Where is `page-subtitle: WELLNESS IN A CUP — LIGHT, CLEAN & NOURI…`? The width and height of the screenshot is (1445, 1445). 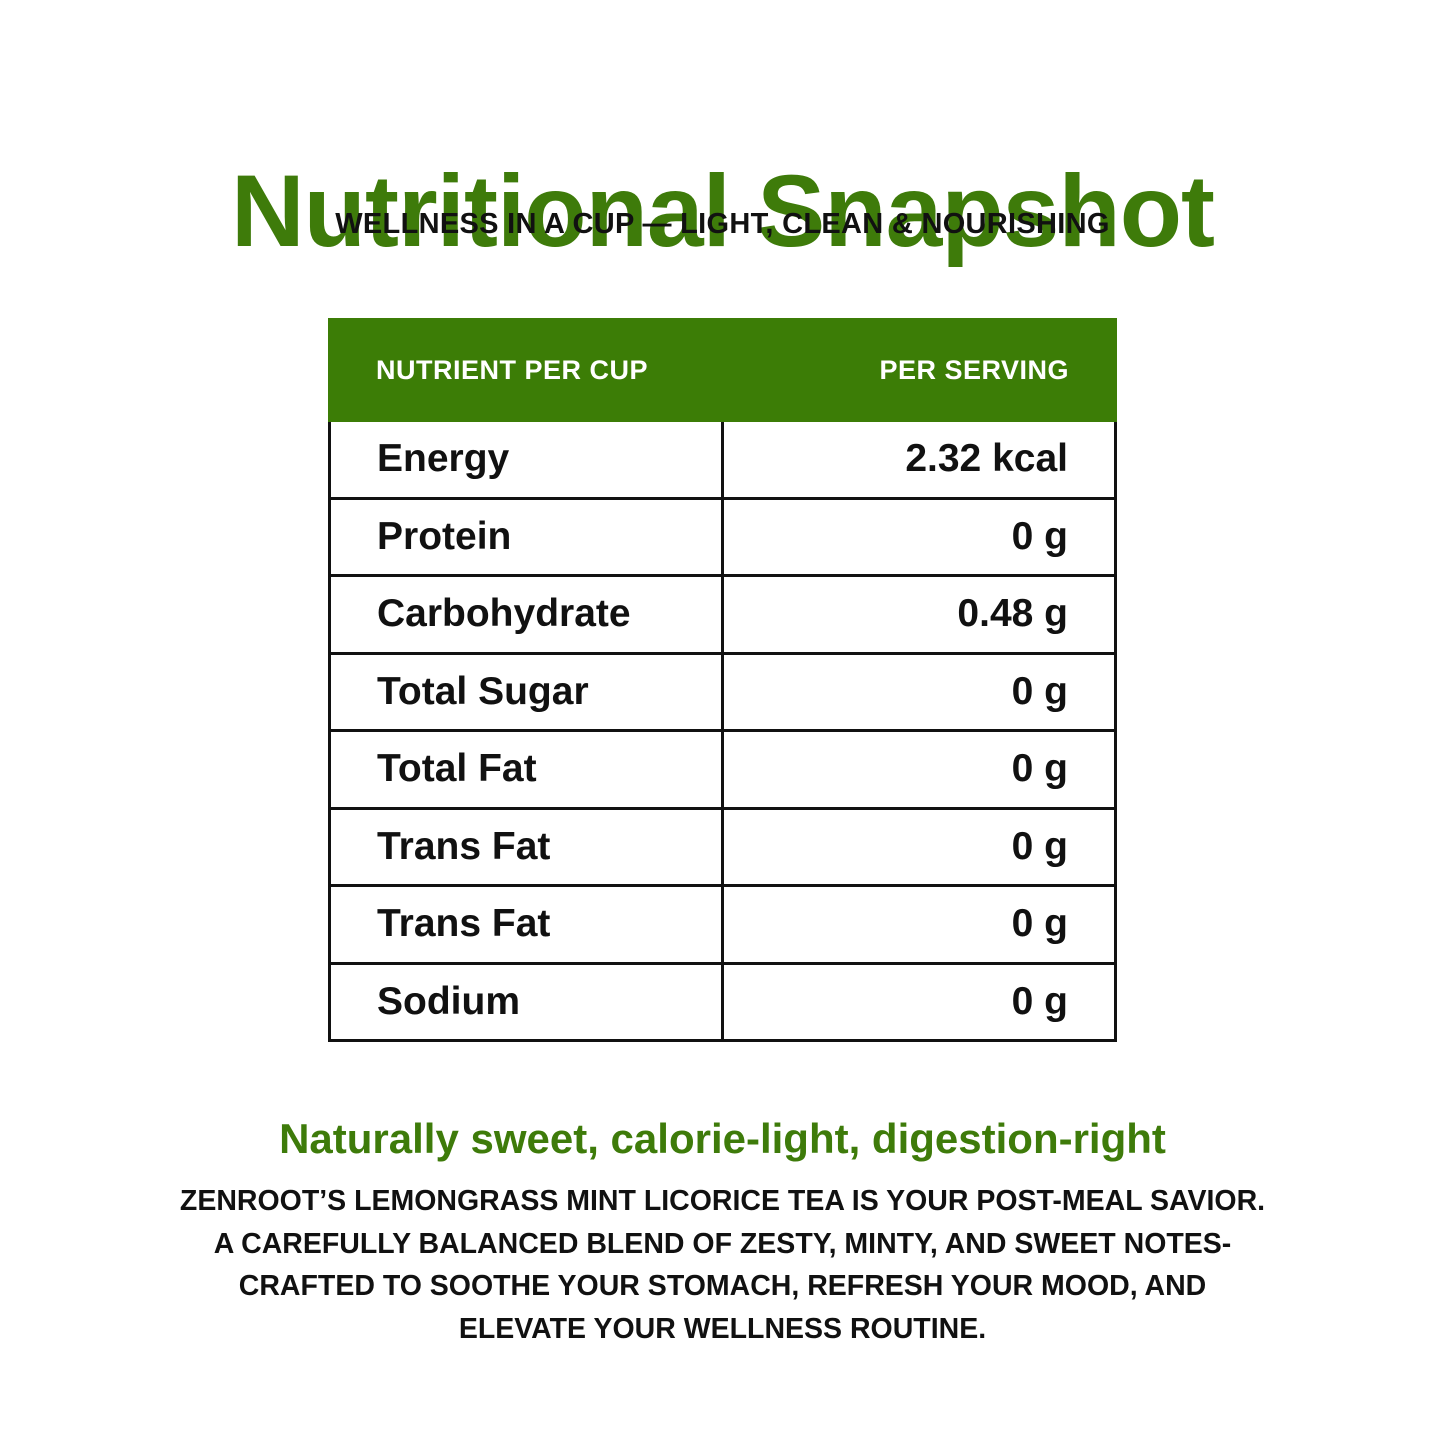
page-subtitle: WELLNESS IN A CUP — LIGHT, CLEAN & NOURI… is located at coordinates (722, 224).